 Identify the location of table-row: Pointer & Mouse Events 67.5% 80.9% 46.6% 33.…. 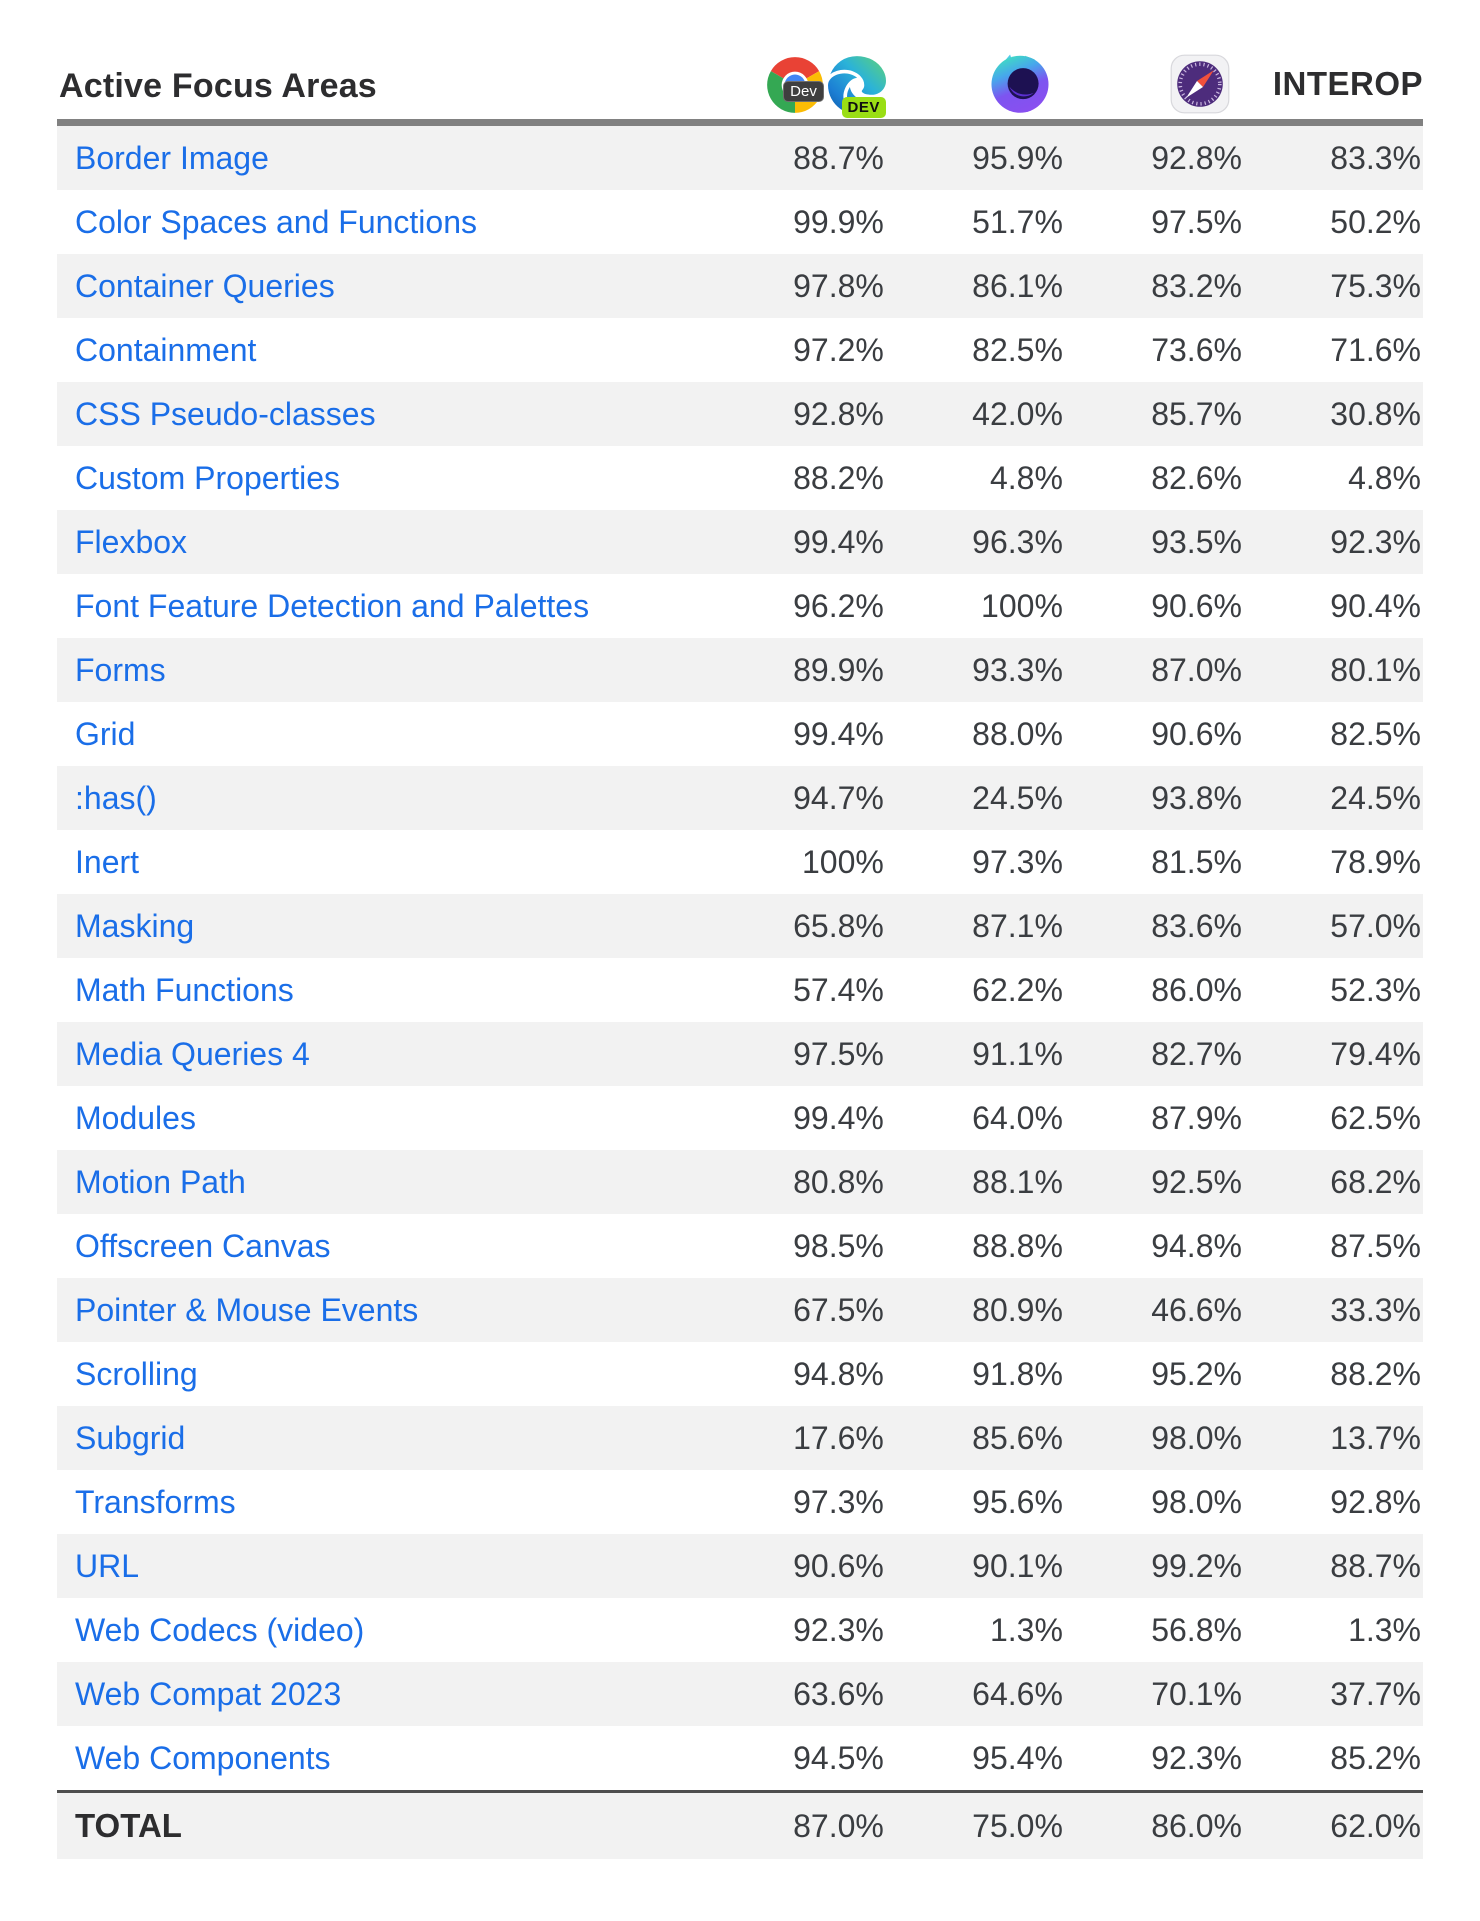
(740, 1310).